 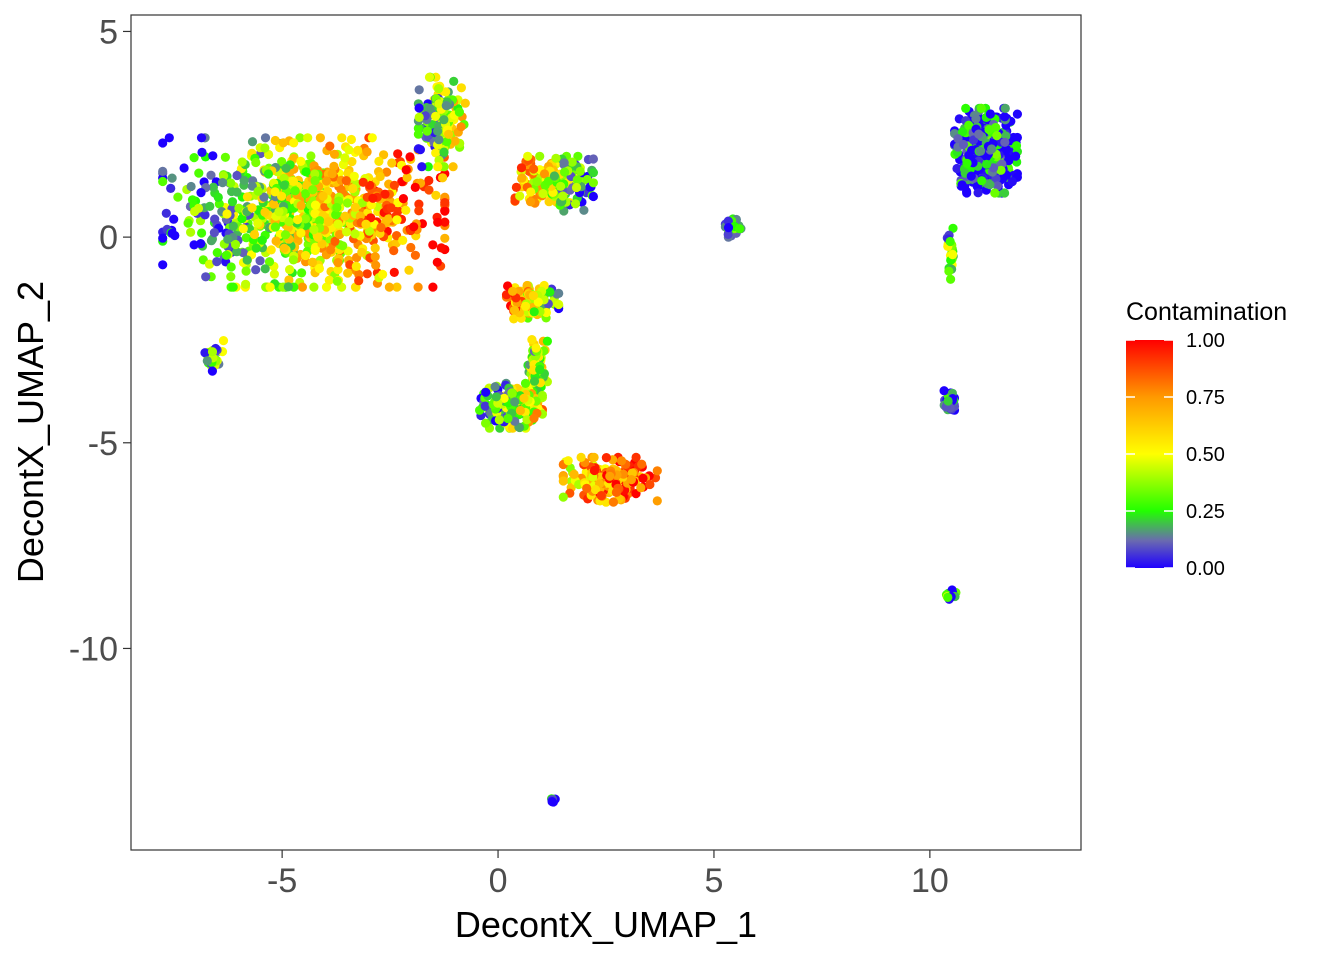 What do you see at coordinates (282, 881) in the screenshot?
I see `x-tick-label: -5` at bounding box center [282, 881].